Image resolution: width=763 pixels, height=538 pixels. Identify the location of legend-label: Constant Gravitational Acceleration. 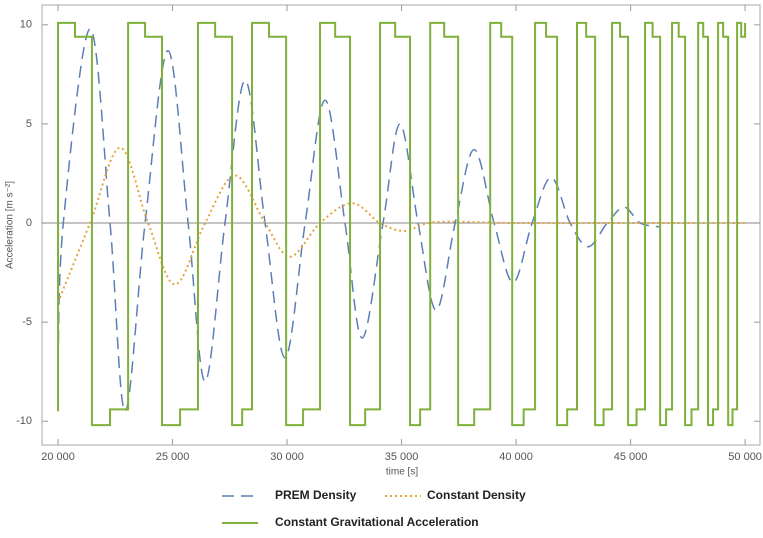
(377, 522).